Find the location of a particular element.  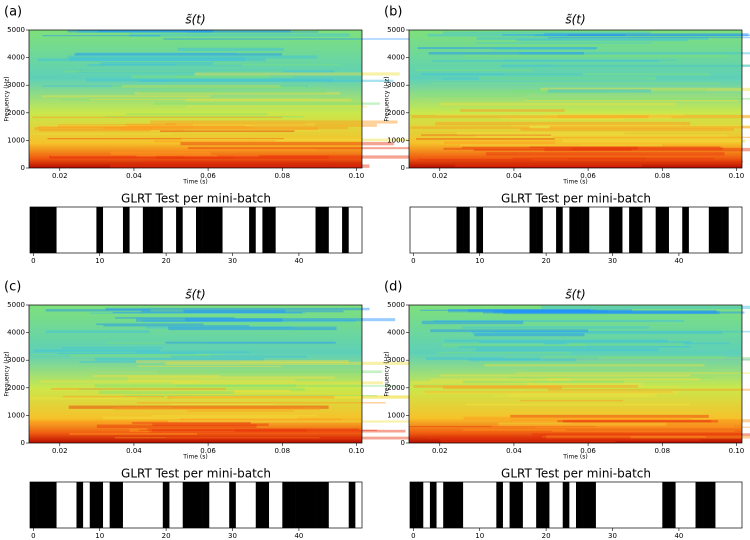

x-tick-label: 30 is located at coordinates (232, 536).